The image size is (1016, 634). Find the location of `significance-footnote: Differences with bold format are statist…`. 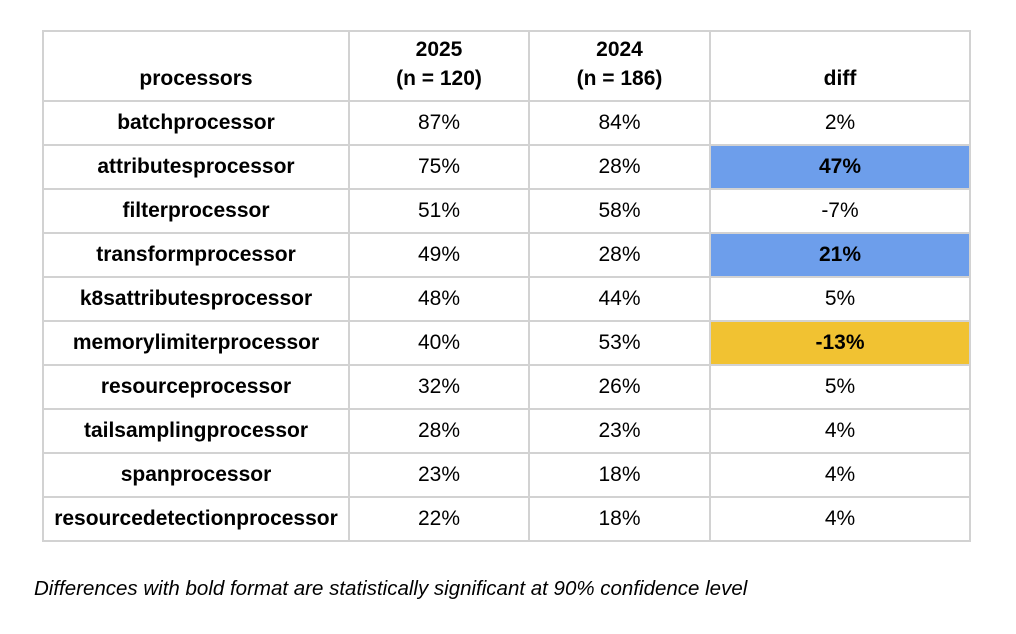

significance-footnote: Differences with bold format are statist… is located at coordinates (391, 588).